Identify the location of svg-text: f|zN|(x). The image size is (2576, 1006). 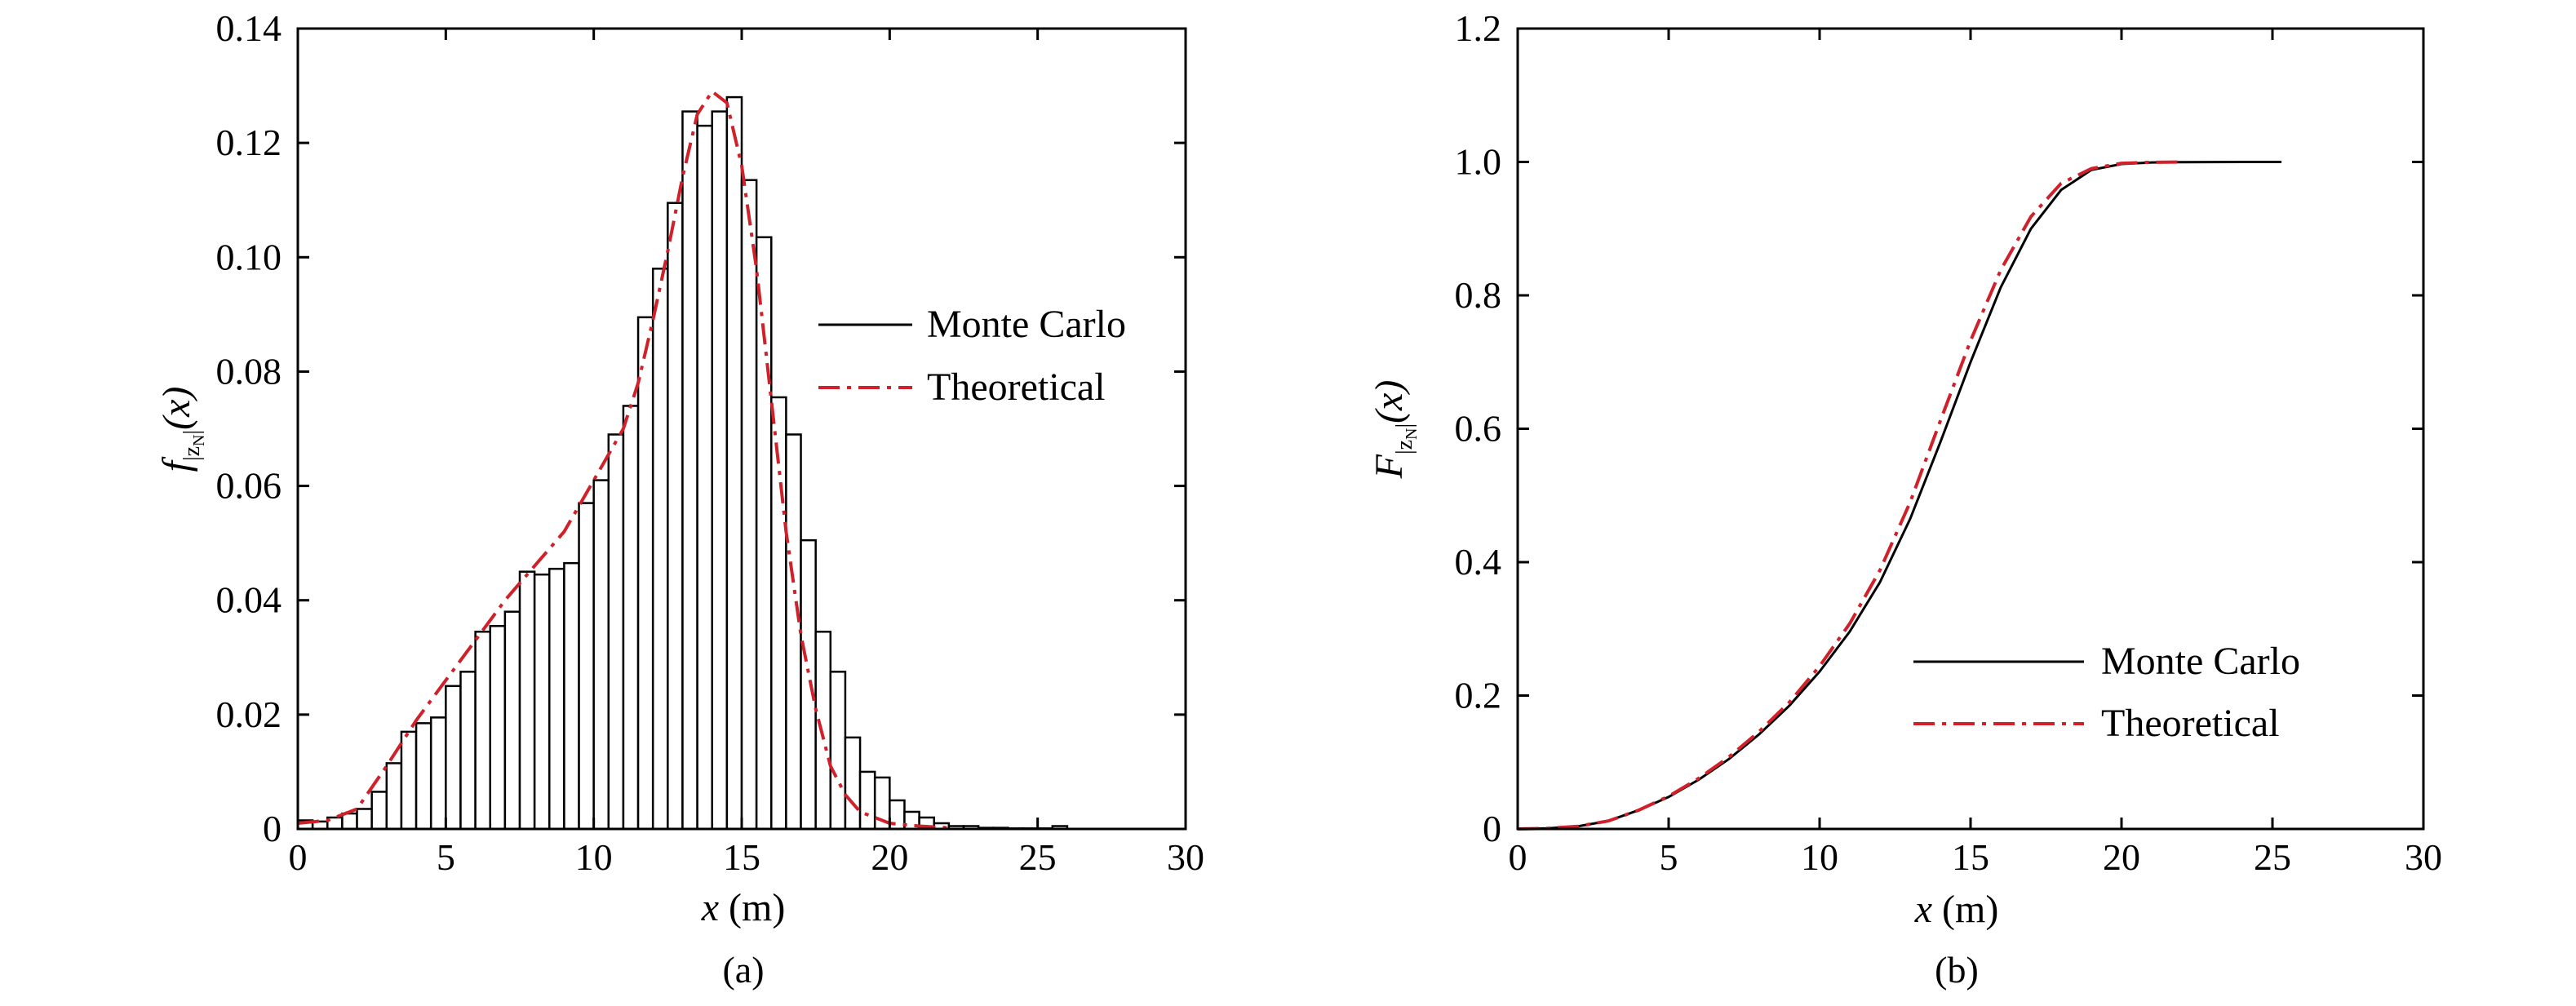
(181, 430).